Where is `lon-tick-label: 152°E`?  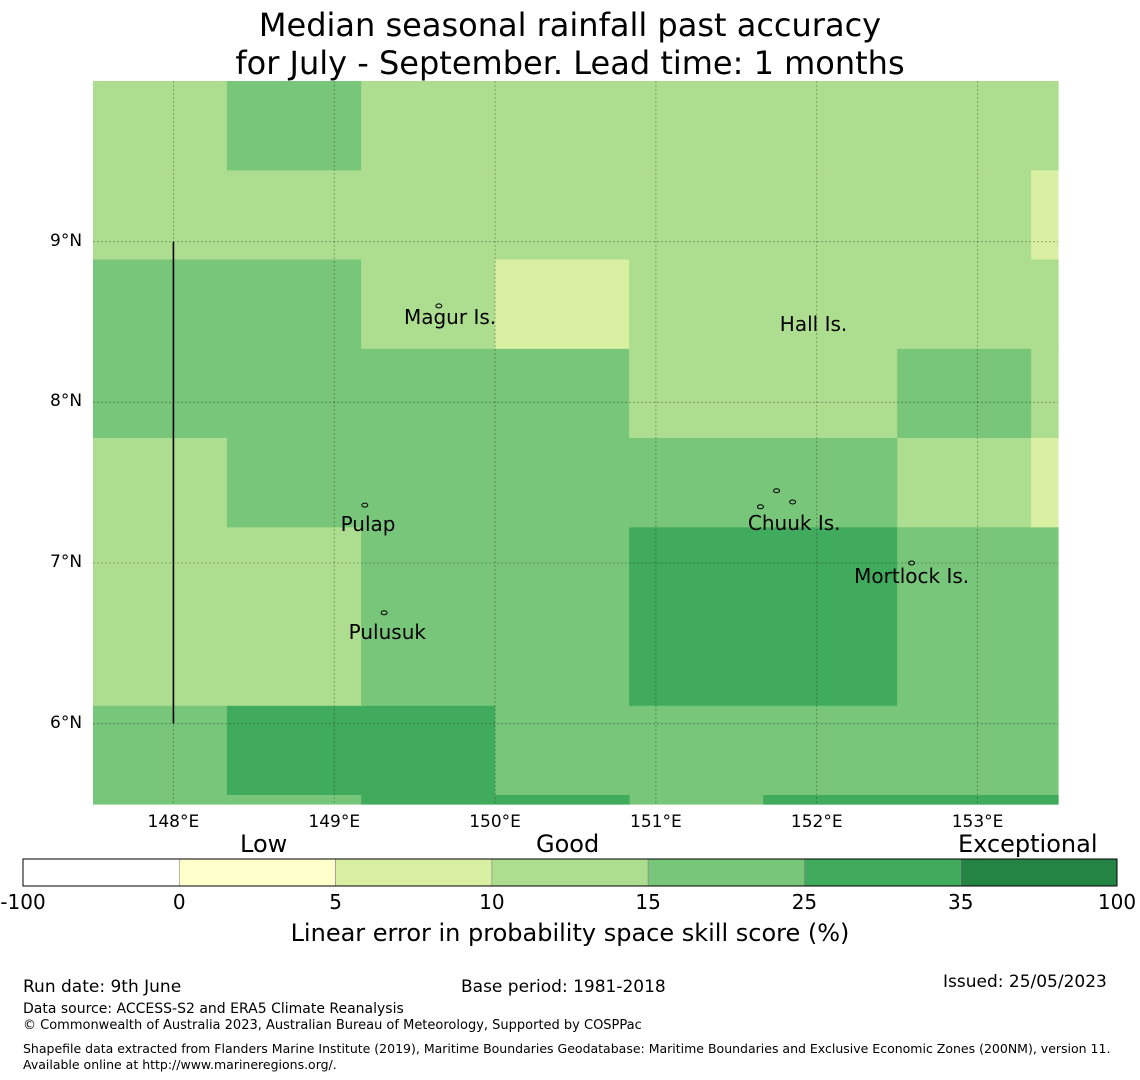 lon-tick-label: 152°E is located at coordinates (816, 822).